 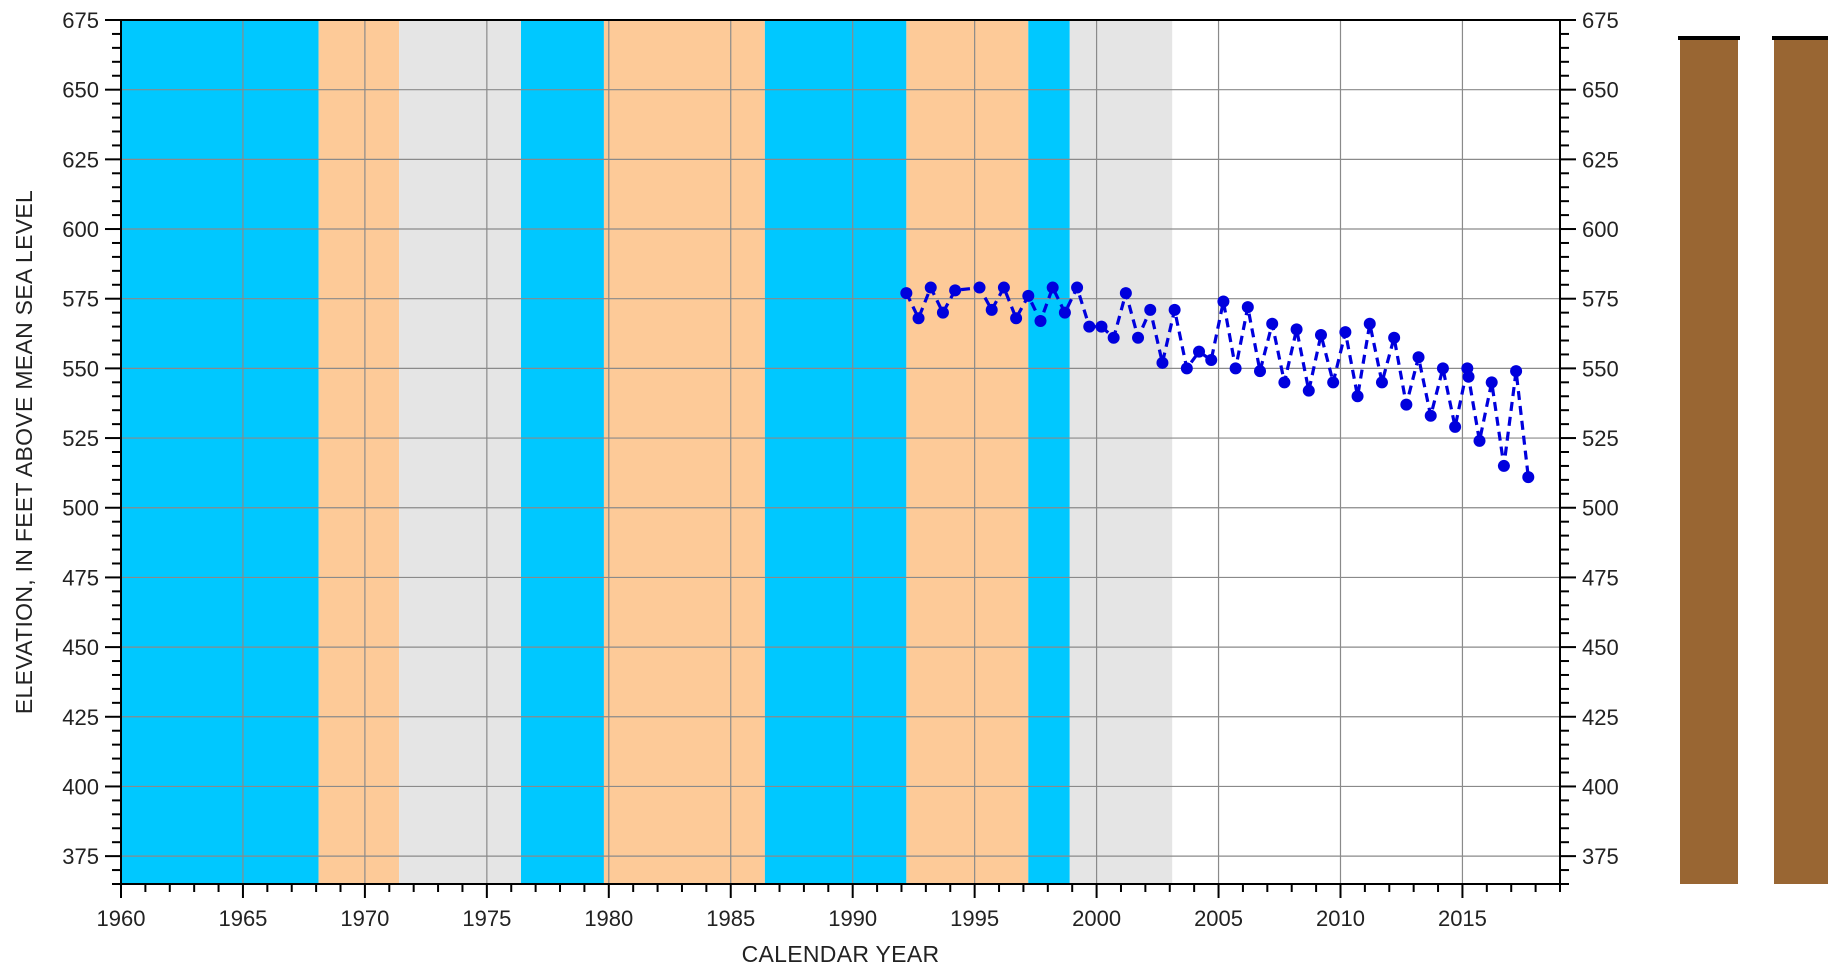 What do you see at coordinates (80, 577) in the screenshot?
I see `y-tick-label-left: 475` at bounding box center [80, 577].